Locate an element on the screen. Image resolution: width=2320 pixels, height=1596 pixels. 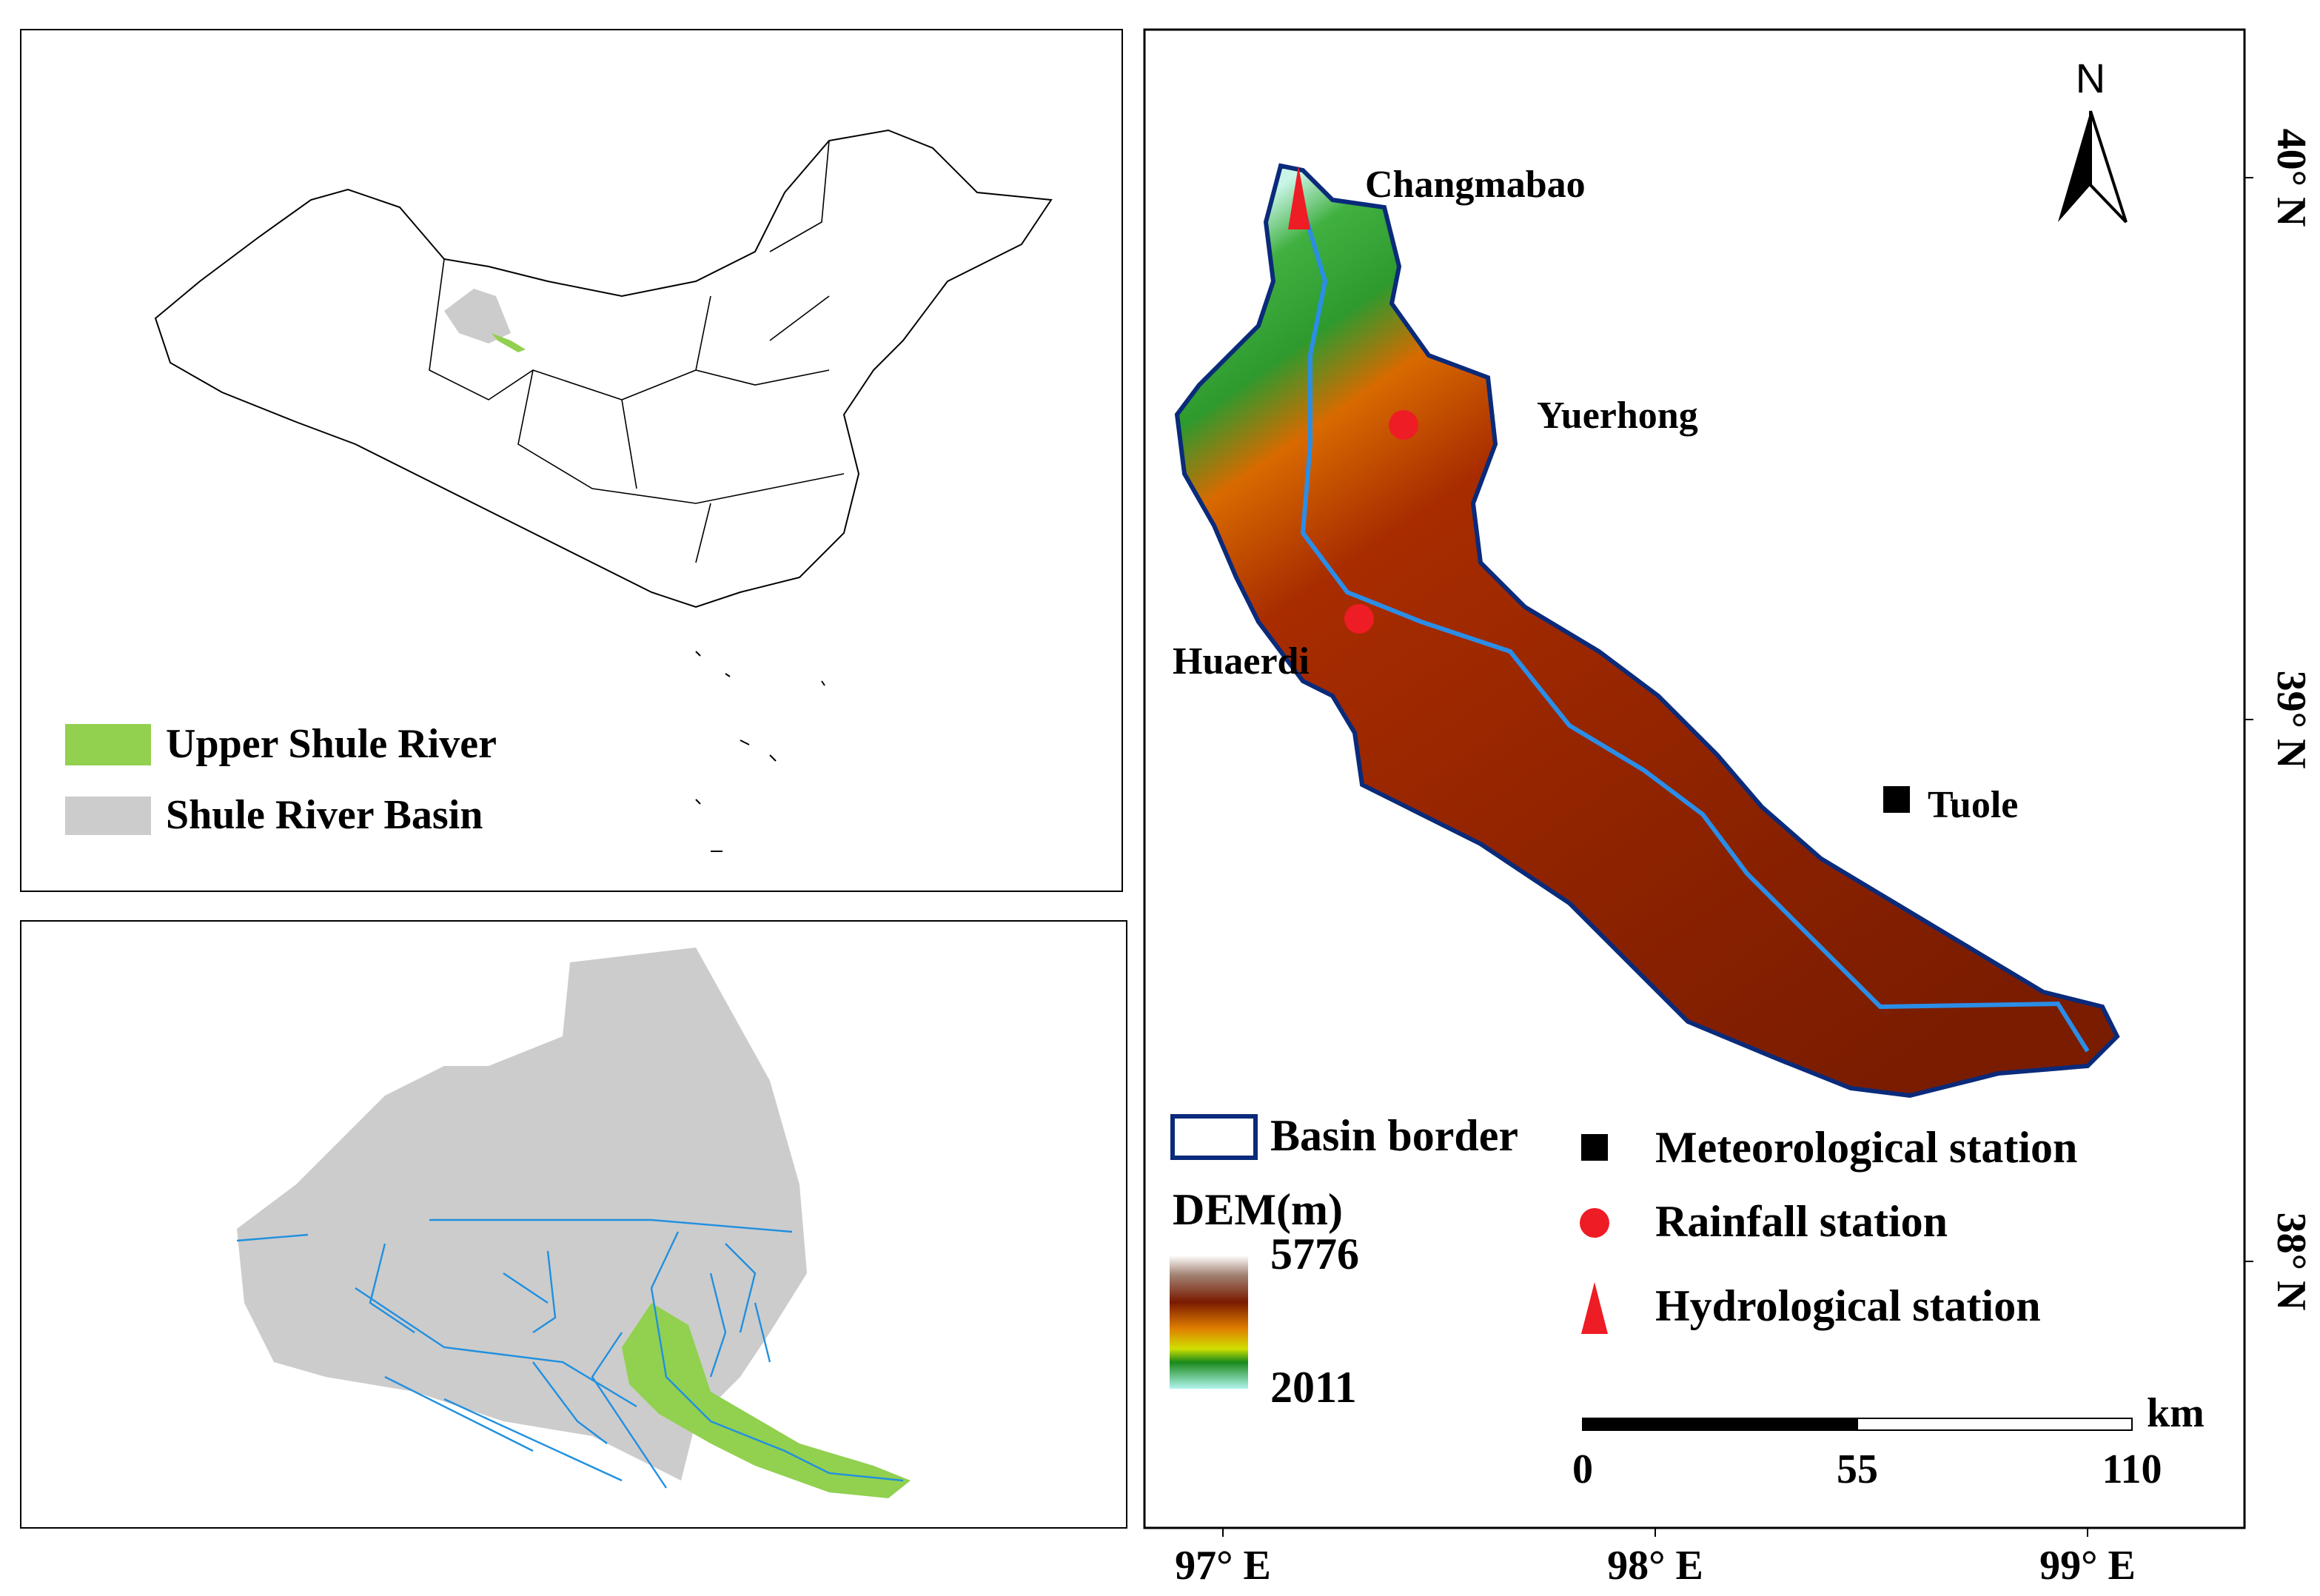
river is located at coordinates (570, 1353).